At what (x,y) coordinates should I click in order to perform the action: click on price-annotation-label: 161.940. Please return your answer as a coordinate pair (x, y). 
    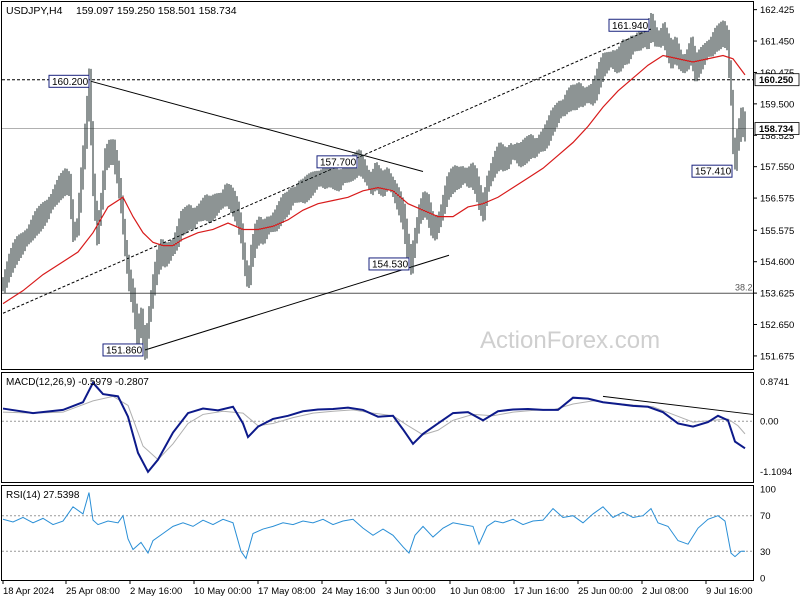
    Looking at the image, I should click on (630, 26).